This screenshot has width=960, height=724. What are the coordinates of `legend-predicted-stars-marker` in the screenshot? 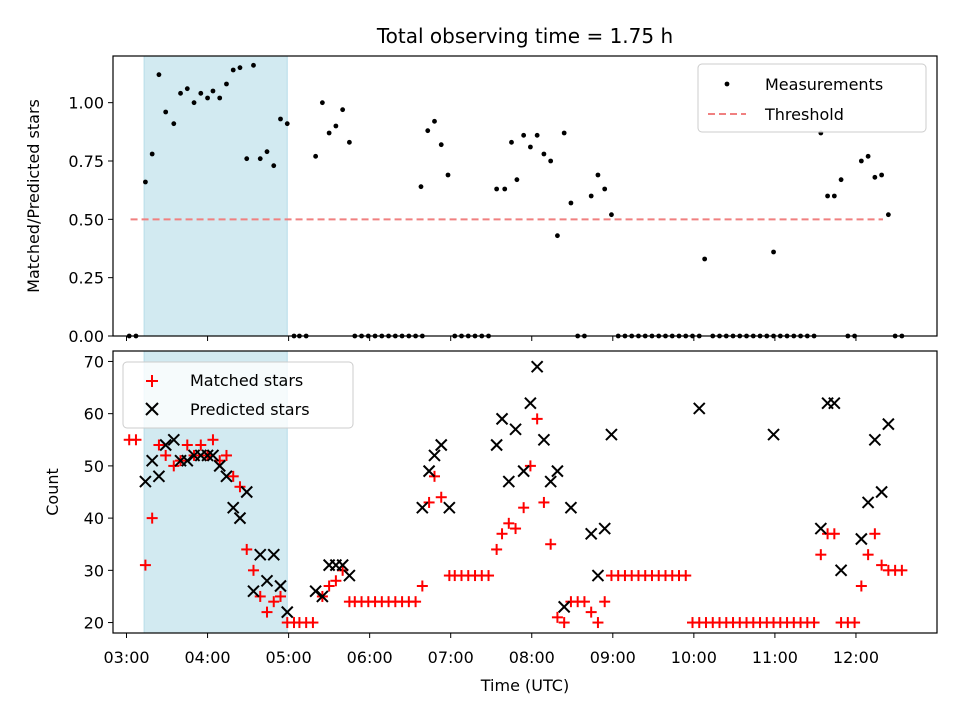 It's located at (152, 409).